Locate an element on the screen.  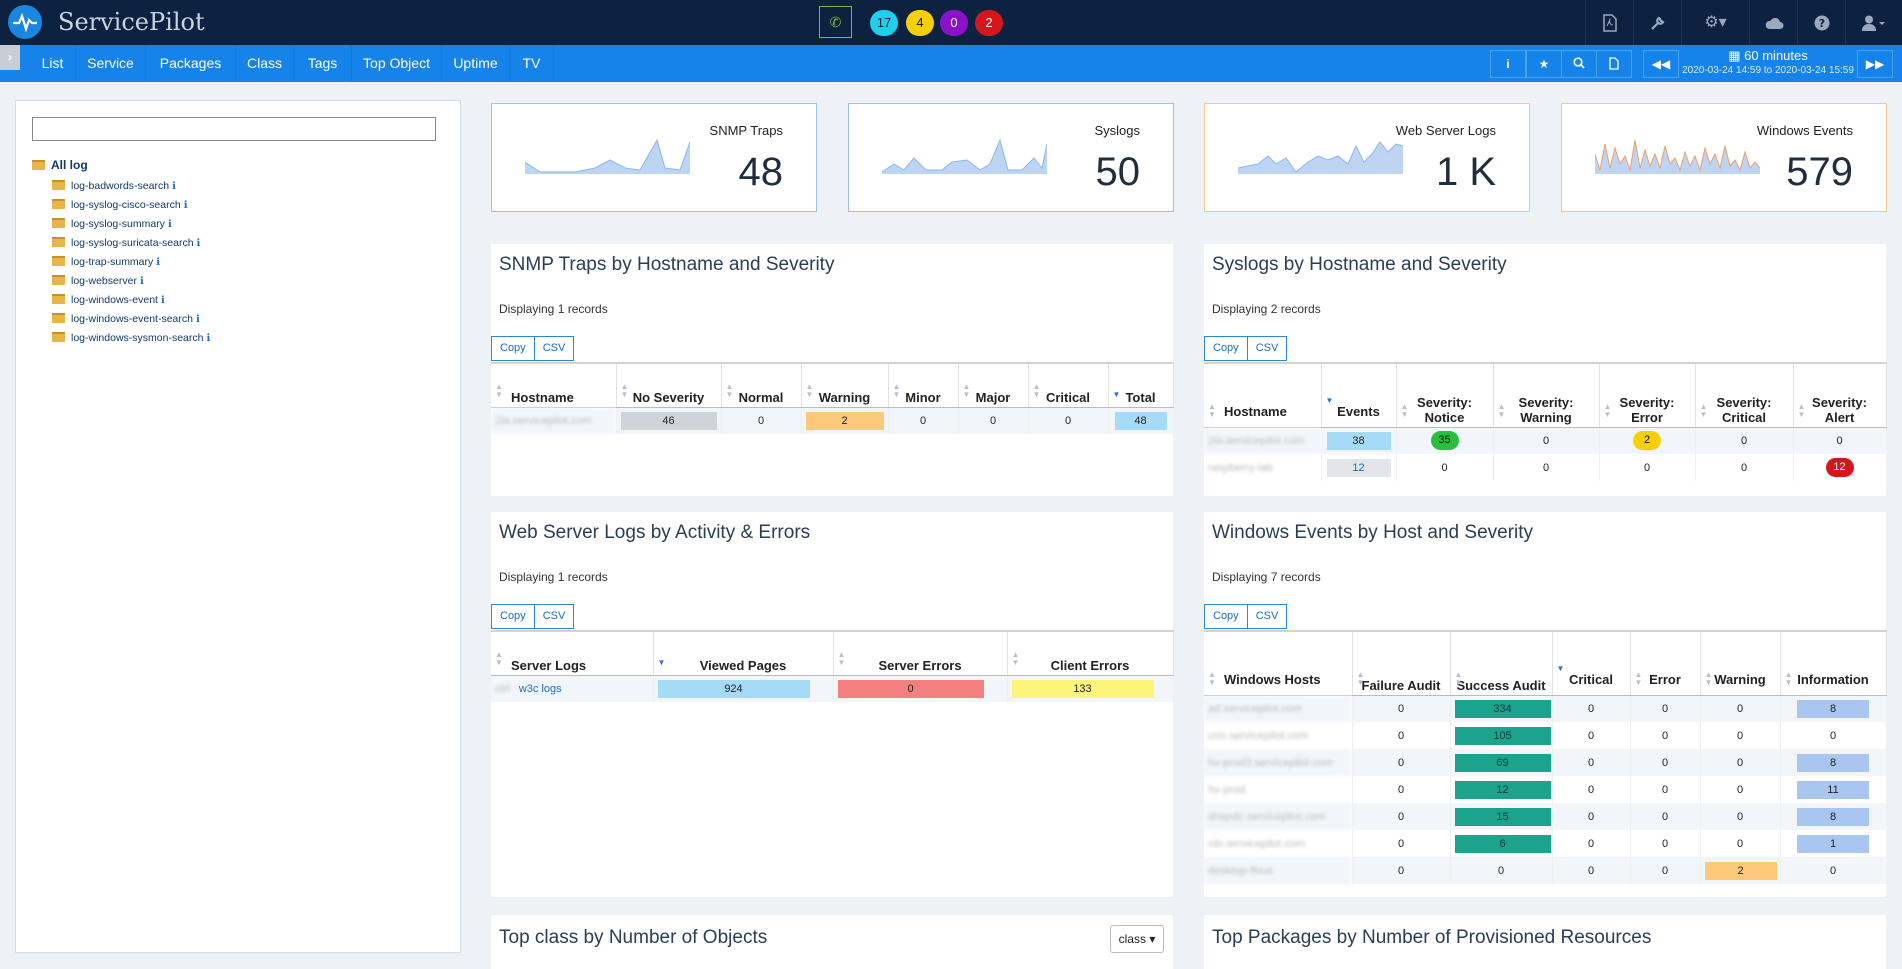
table-row: ctrl w3c logs 924 0 133 is located at coordinates (832, 688).